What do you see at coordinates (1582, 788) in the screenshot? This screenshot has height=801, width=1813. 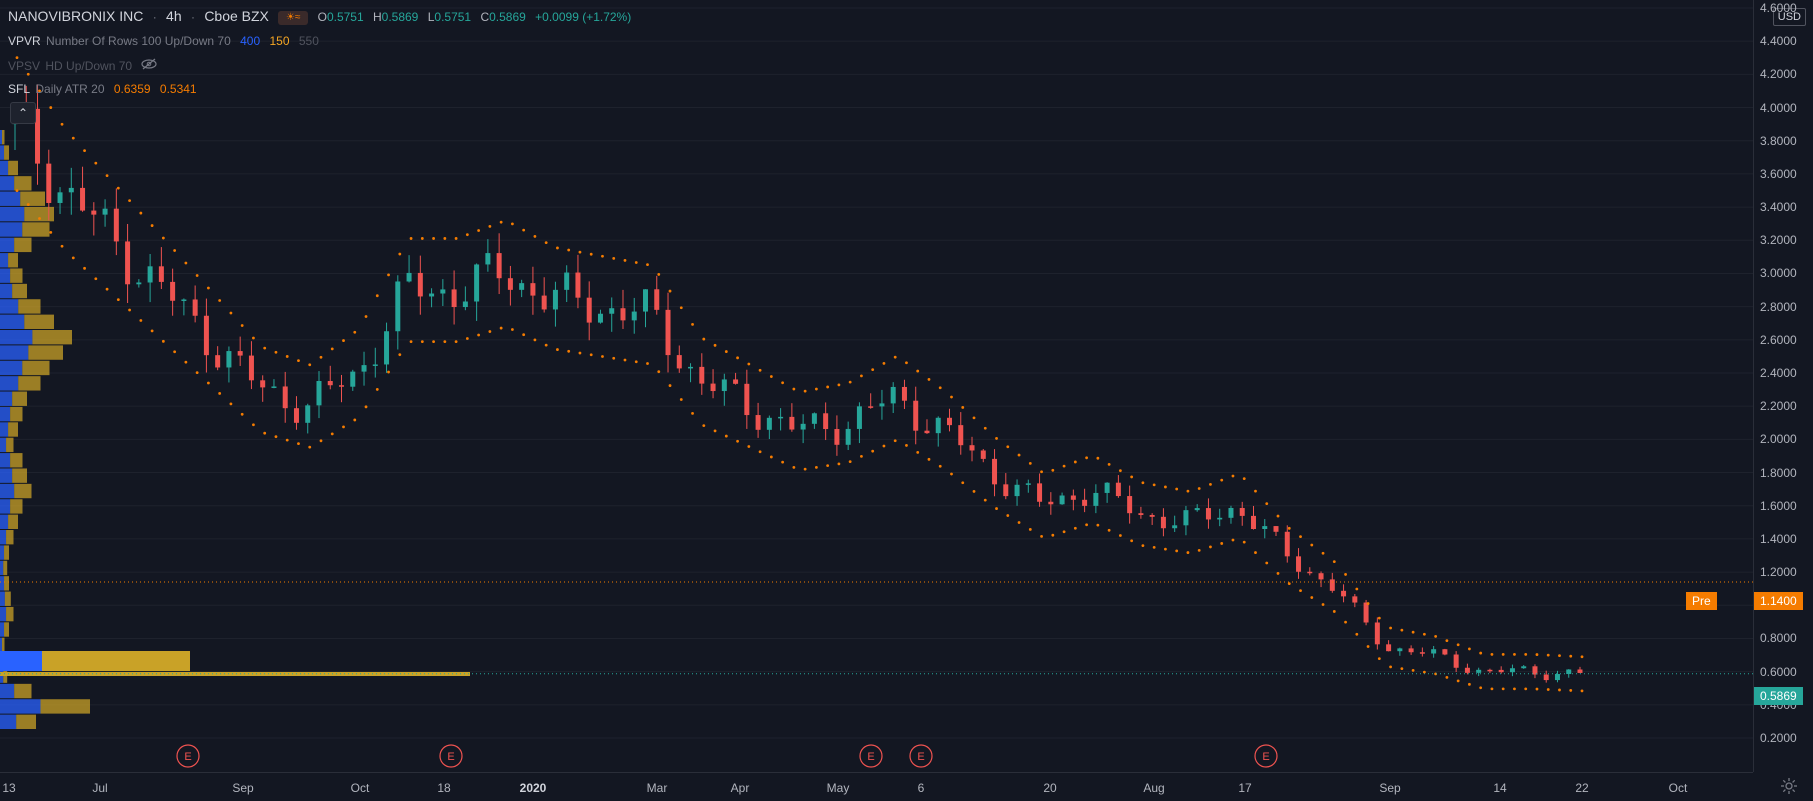 I see `time-tick: 22` at bounding box center [1582, 788].